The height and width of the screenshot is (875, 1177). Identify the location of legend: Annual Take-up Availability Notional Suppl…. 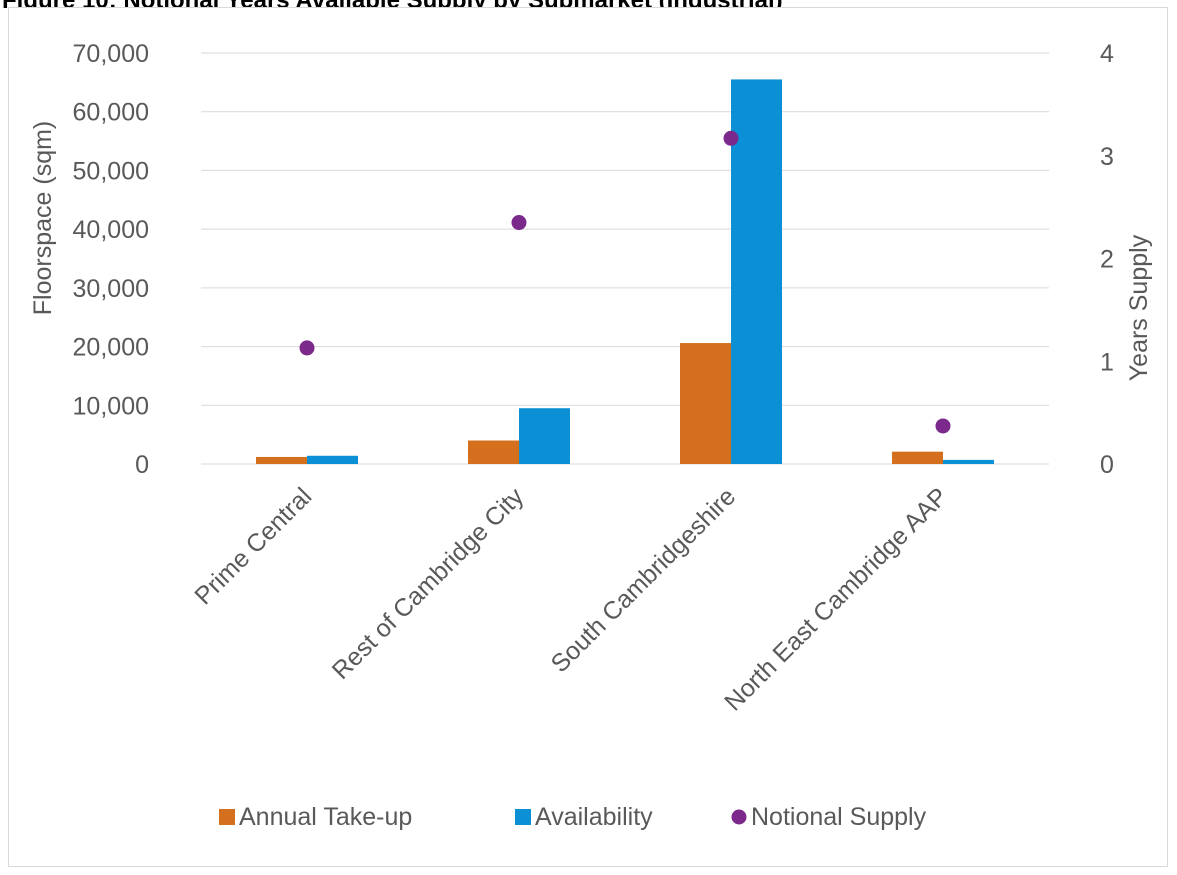
(573, 817).